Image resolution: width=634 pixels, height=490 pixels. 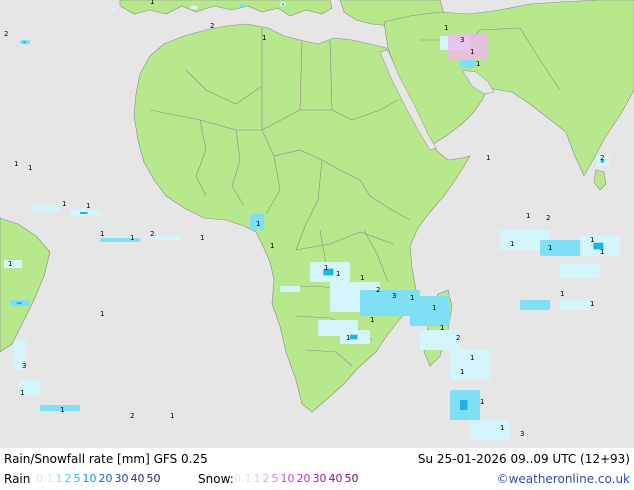 What do you see at coordinates (137, 478) in the screenshot?
I see `rain-scale-item: 40` at bounding box center [137, 478].